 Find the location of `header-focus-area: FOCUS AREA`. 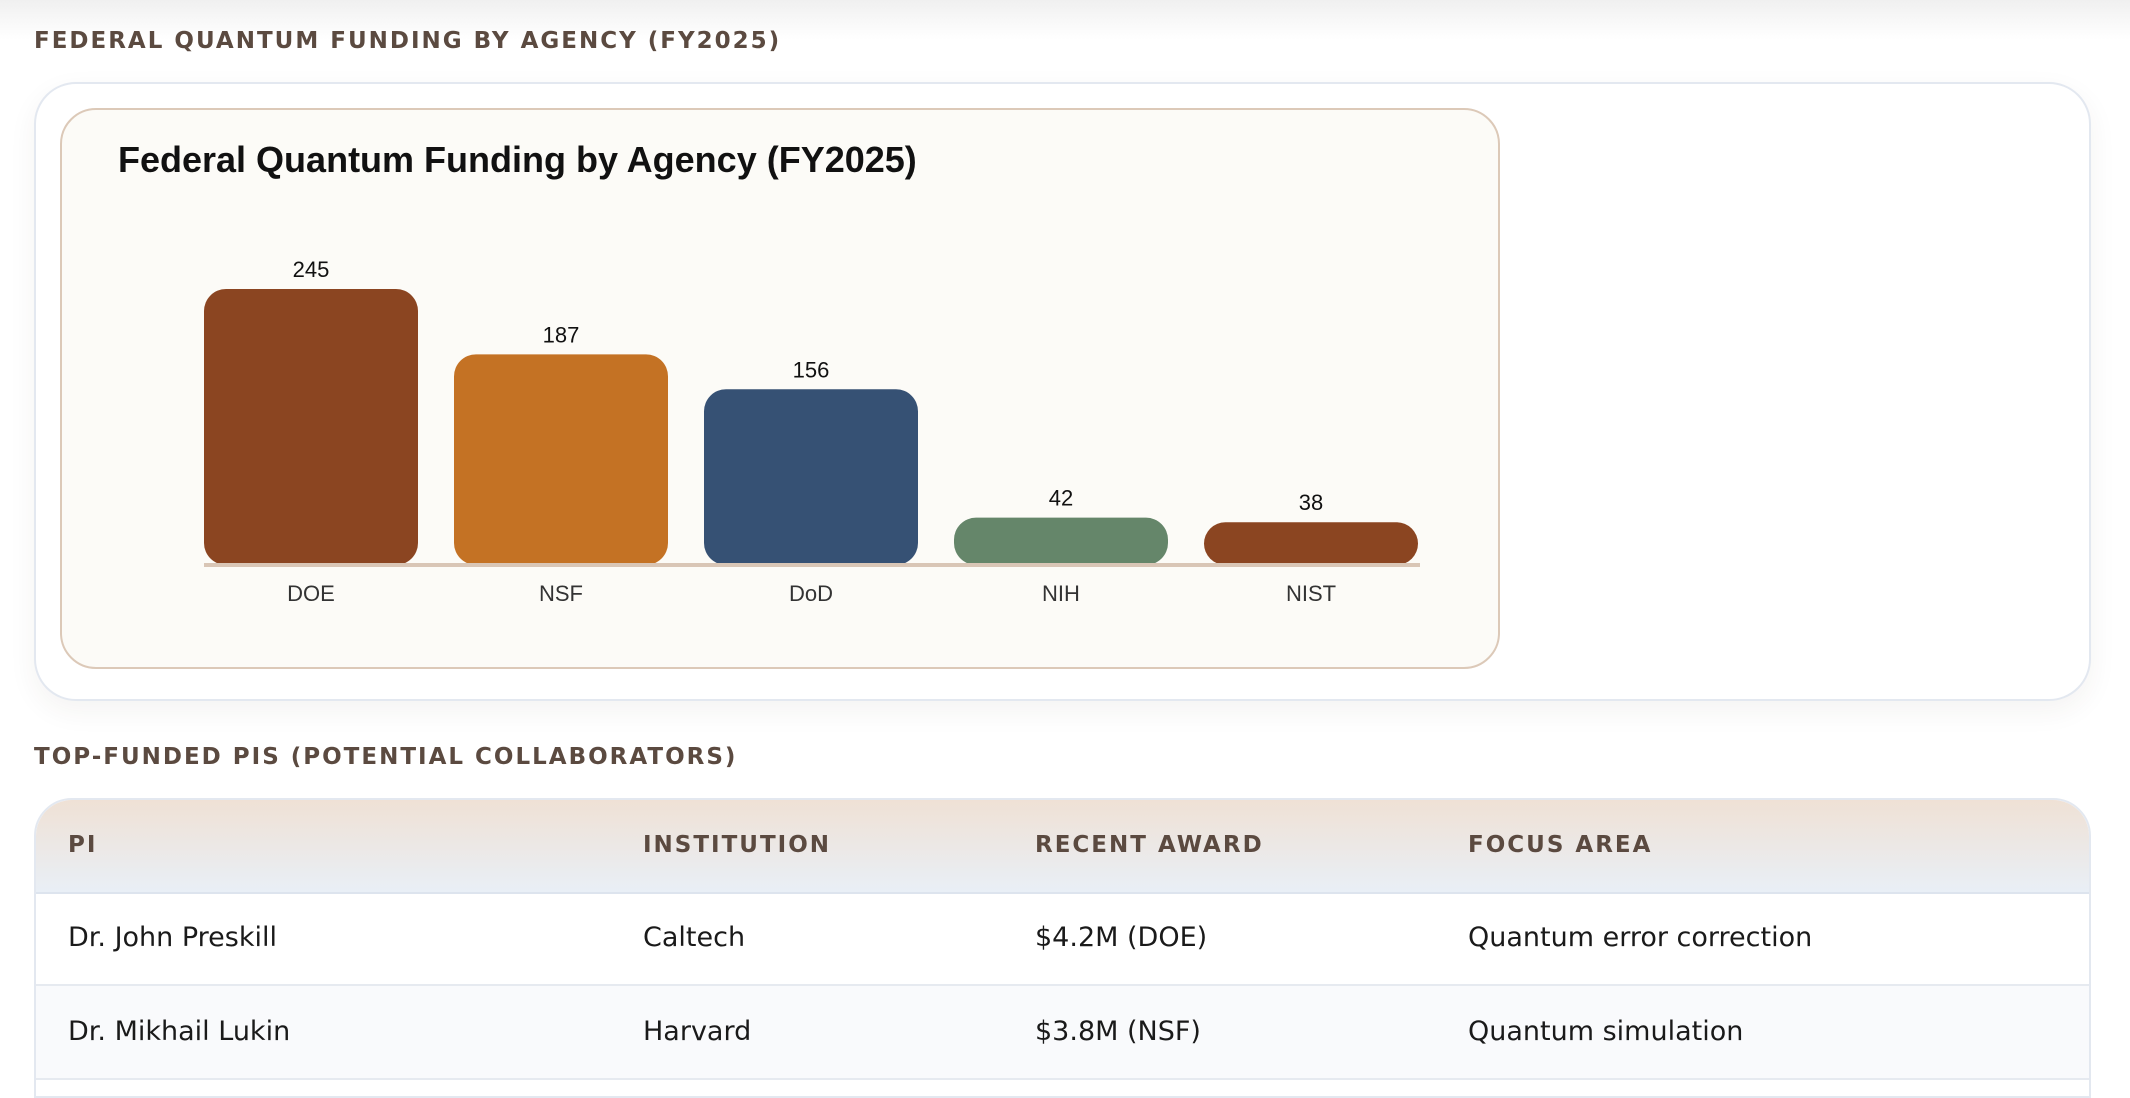

header-focus-area: FOCUS AREA is located at coordinates (1560, 845).